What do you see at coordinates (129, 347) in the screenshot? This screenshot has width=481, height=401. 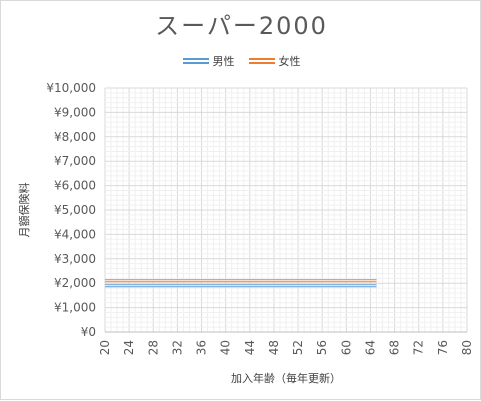 I see `x-tick-label: 24` at bounding box center [129, 347].